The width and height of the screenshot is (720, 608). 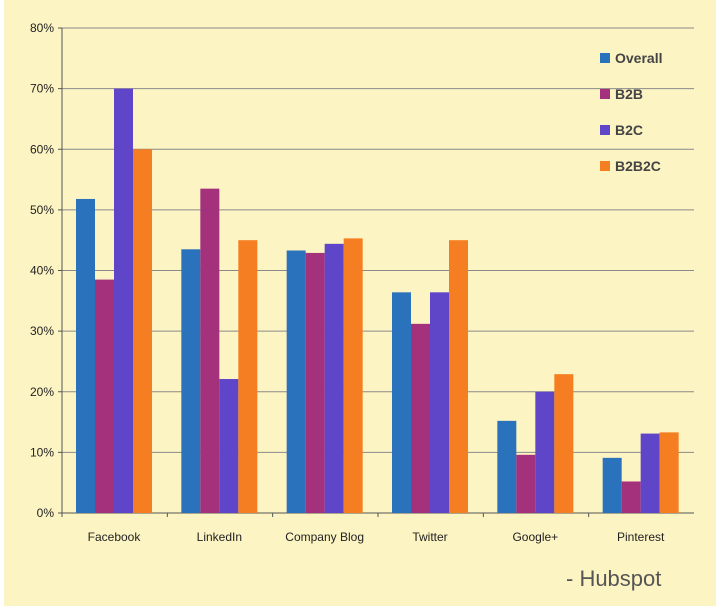 I want to click on bar-b2b-pinterest, so click(x=631, y=497).